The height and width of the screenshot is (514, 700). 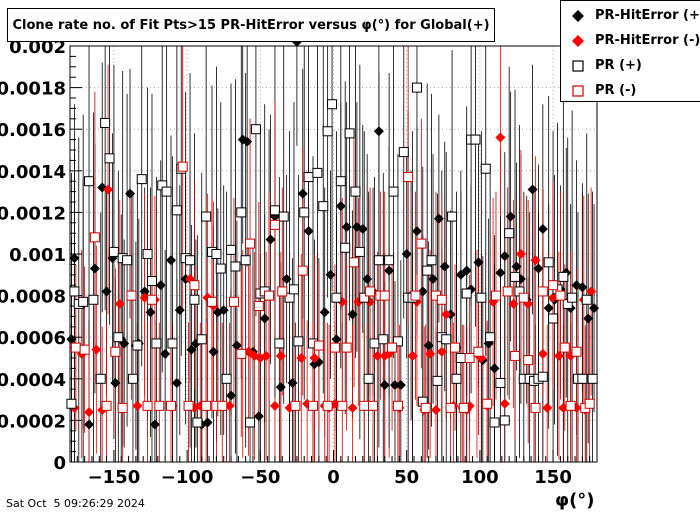 I want to click on y-tick-label: 0.001, so click(x=37, y=255).